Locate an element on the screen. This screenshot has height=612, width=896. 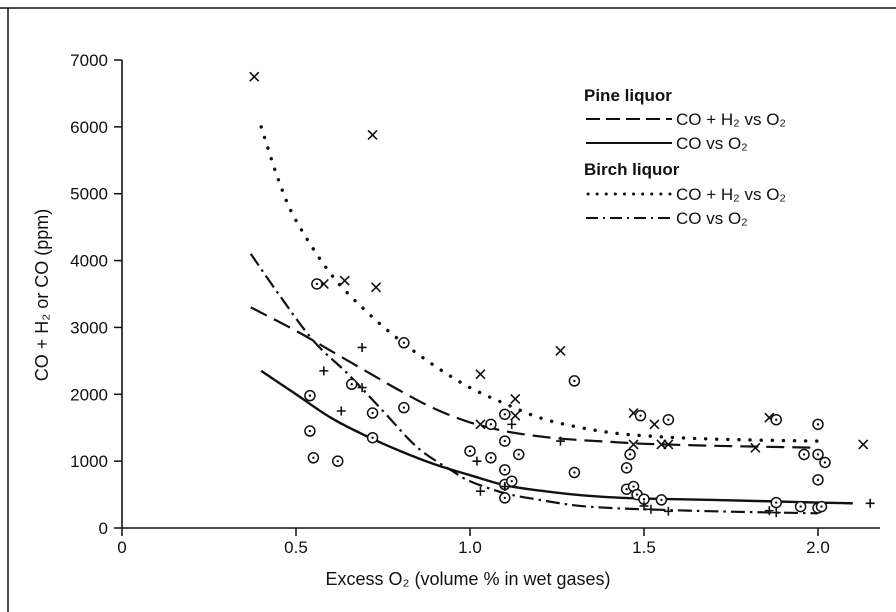
legend-label-birch-co: CO vs O₂ is located at coordinates (712, 218).